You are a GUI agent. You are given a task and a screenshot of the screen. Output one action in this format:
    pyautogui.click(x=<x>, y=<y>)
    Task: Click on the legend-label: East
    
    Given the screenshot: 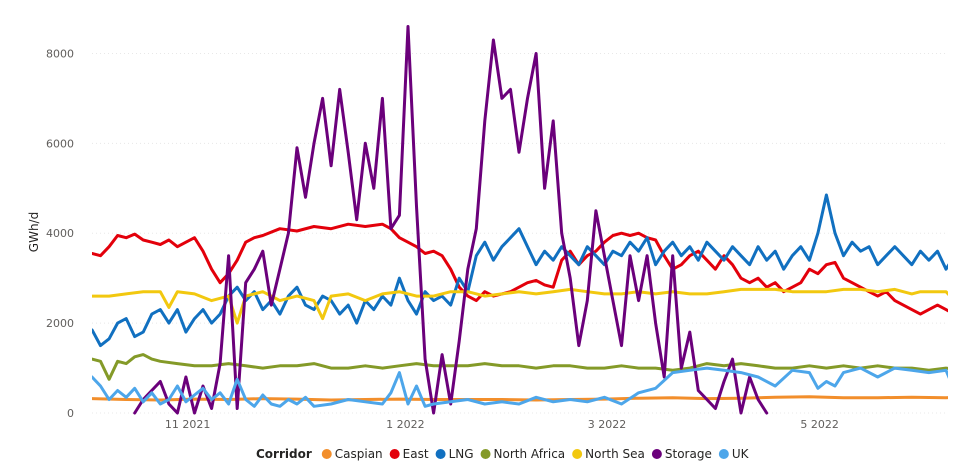 What is the action you would take?
    pyautogui.click(x=416, y=454)
    